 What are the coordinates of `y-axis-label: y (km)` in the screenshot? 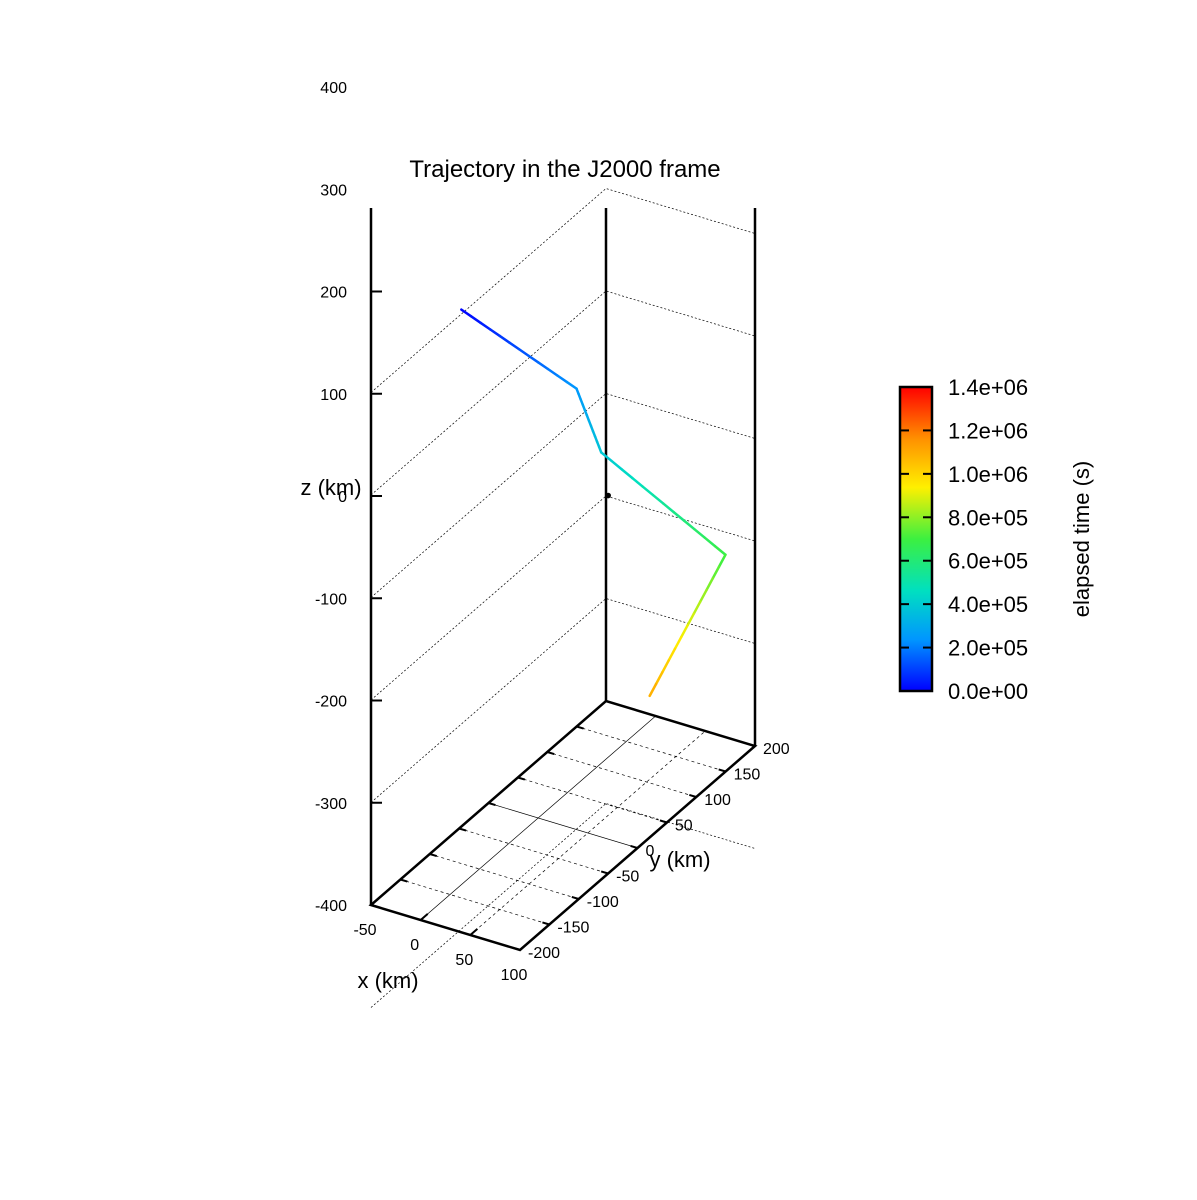 It's located at (679, 859).